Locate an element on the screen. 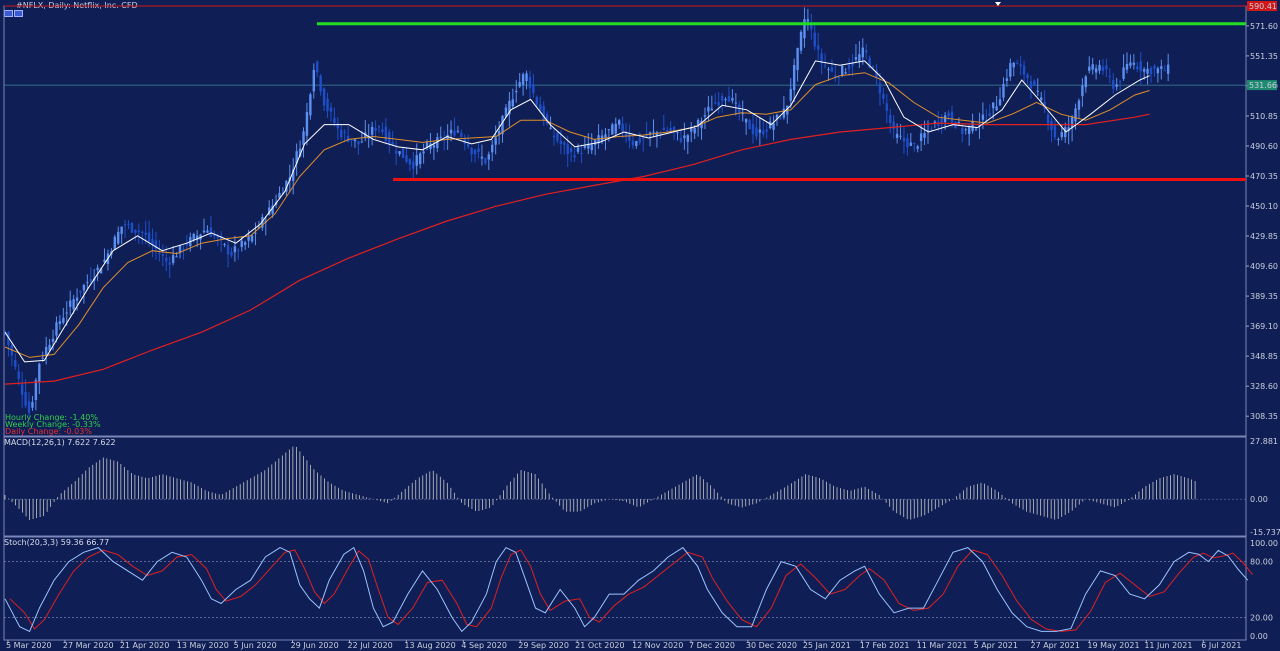 The image size is (1280, 651). price-tick-label-11: 348.85 is located at coordinates (1264, 356).